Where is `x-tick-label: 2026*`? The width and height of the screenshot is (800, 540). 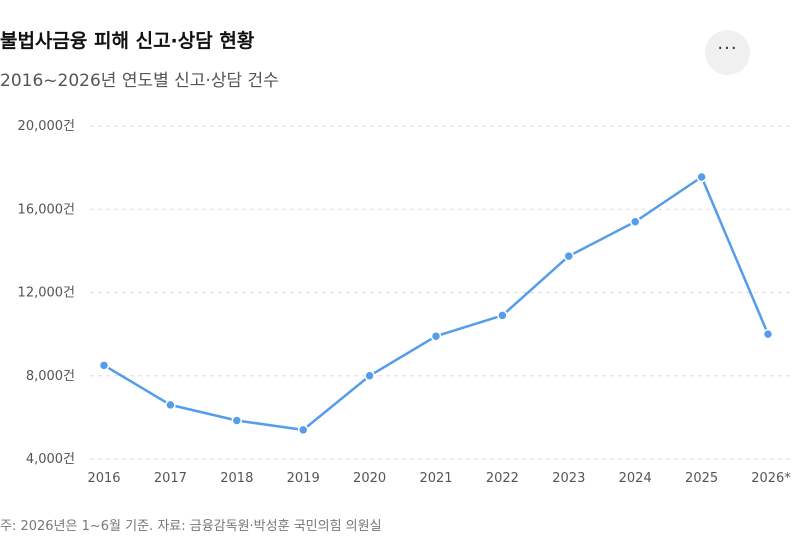 x-tick-label: 2026* is located at coordinates (771, 478).